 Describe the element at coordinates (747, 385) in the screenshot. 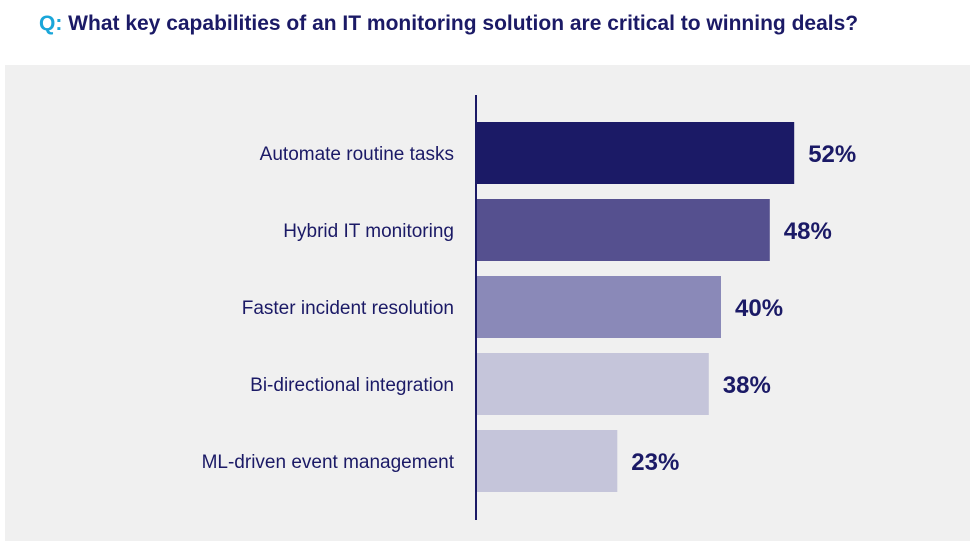

I see `value-label: 38%` at that location.